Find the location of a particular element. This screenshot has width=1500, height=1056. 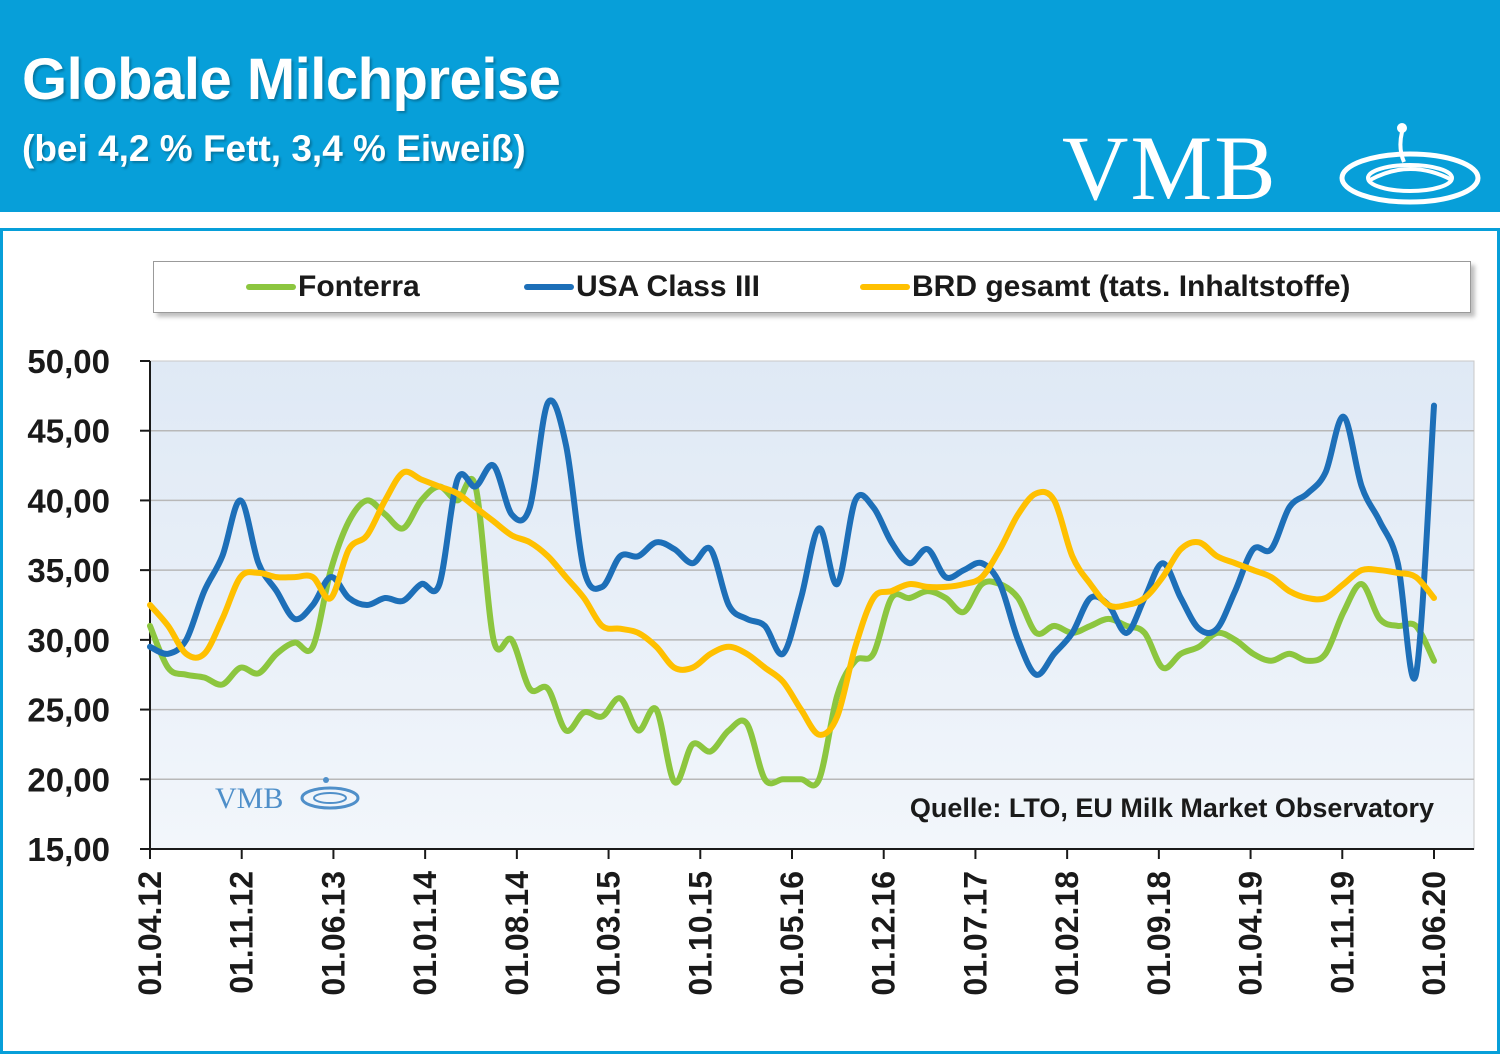

legend-swatch-usa-class-iii is located at coordinates (549, 287).